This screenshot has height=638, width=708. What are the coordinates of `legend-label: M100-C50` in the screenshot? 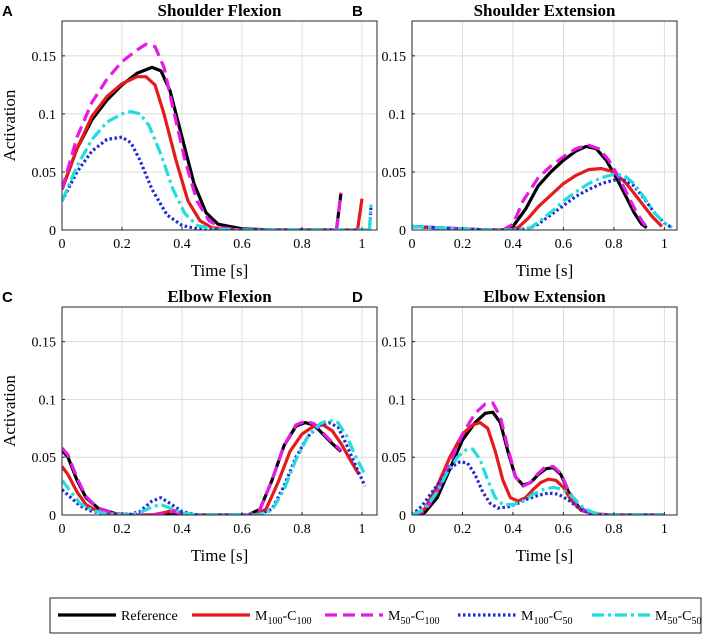 It's located at (546, 618).